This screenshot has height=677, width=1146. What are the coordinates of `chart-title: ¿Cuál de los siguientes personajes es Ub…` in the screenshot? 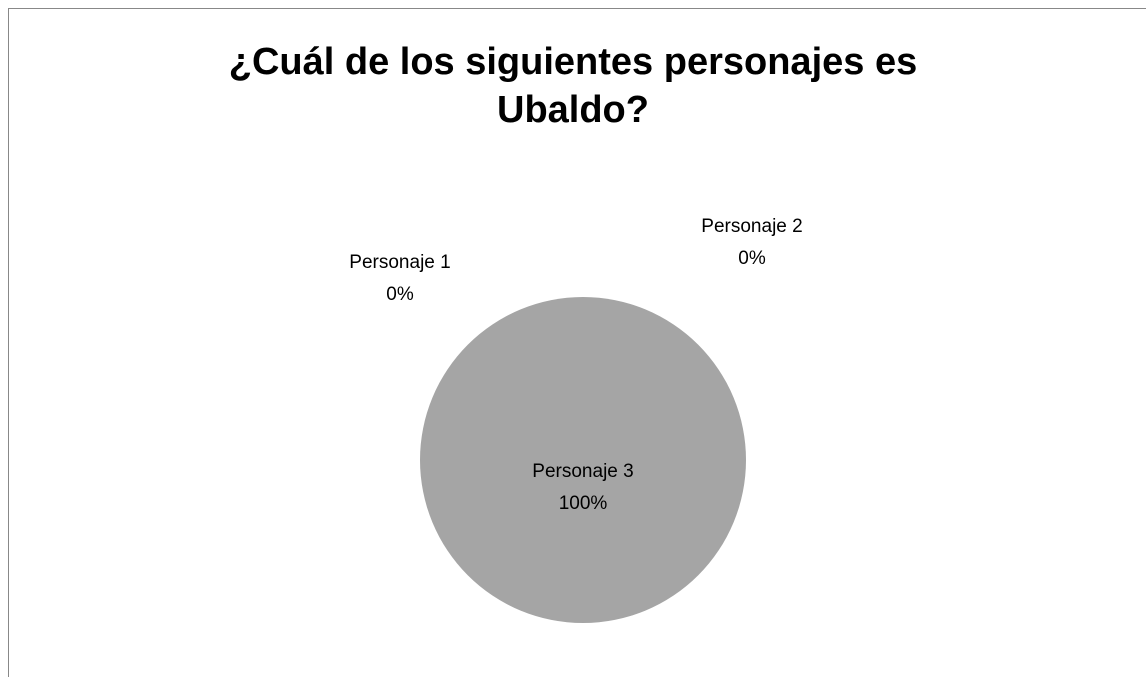 It's located at (573, 86).